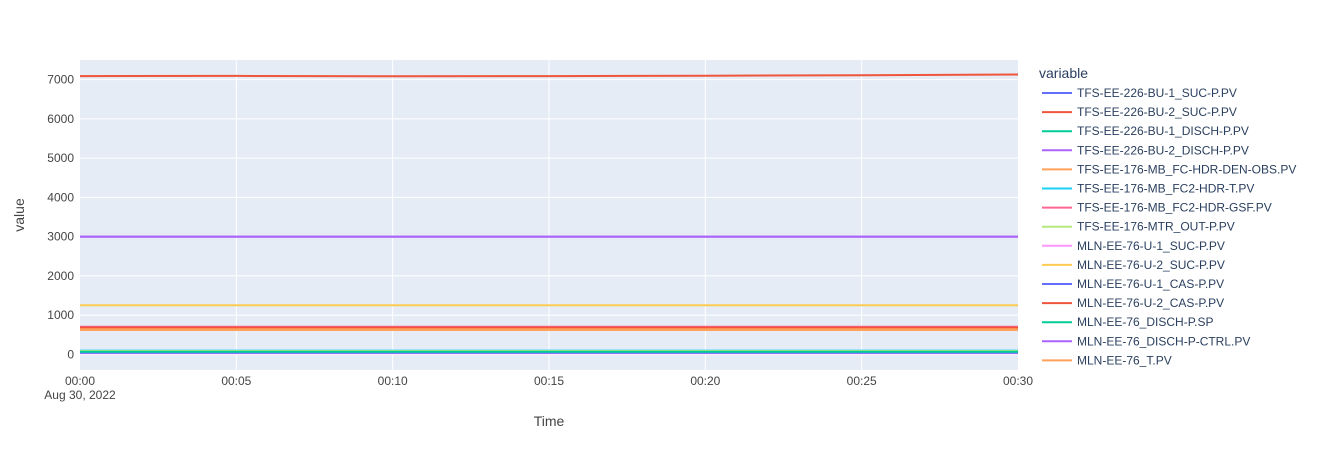  Describe the element at coordinates (1124, 360) in the screenshot. I see `legend-label: MLN-EE-76_T.PV` at that location.